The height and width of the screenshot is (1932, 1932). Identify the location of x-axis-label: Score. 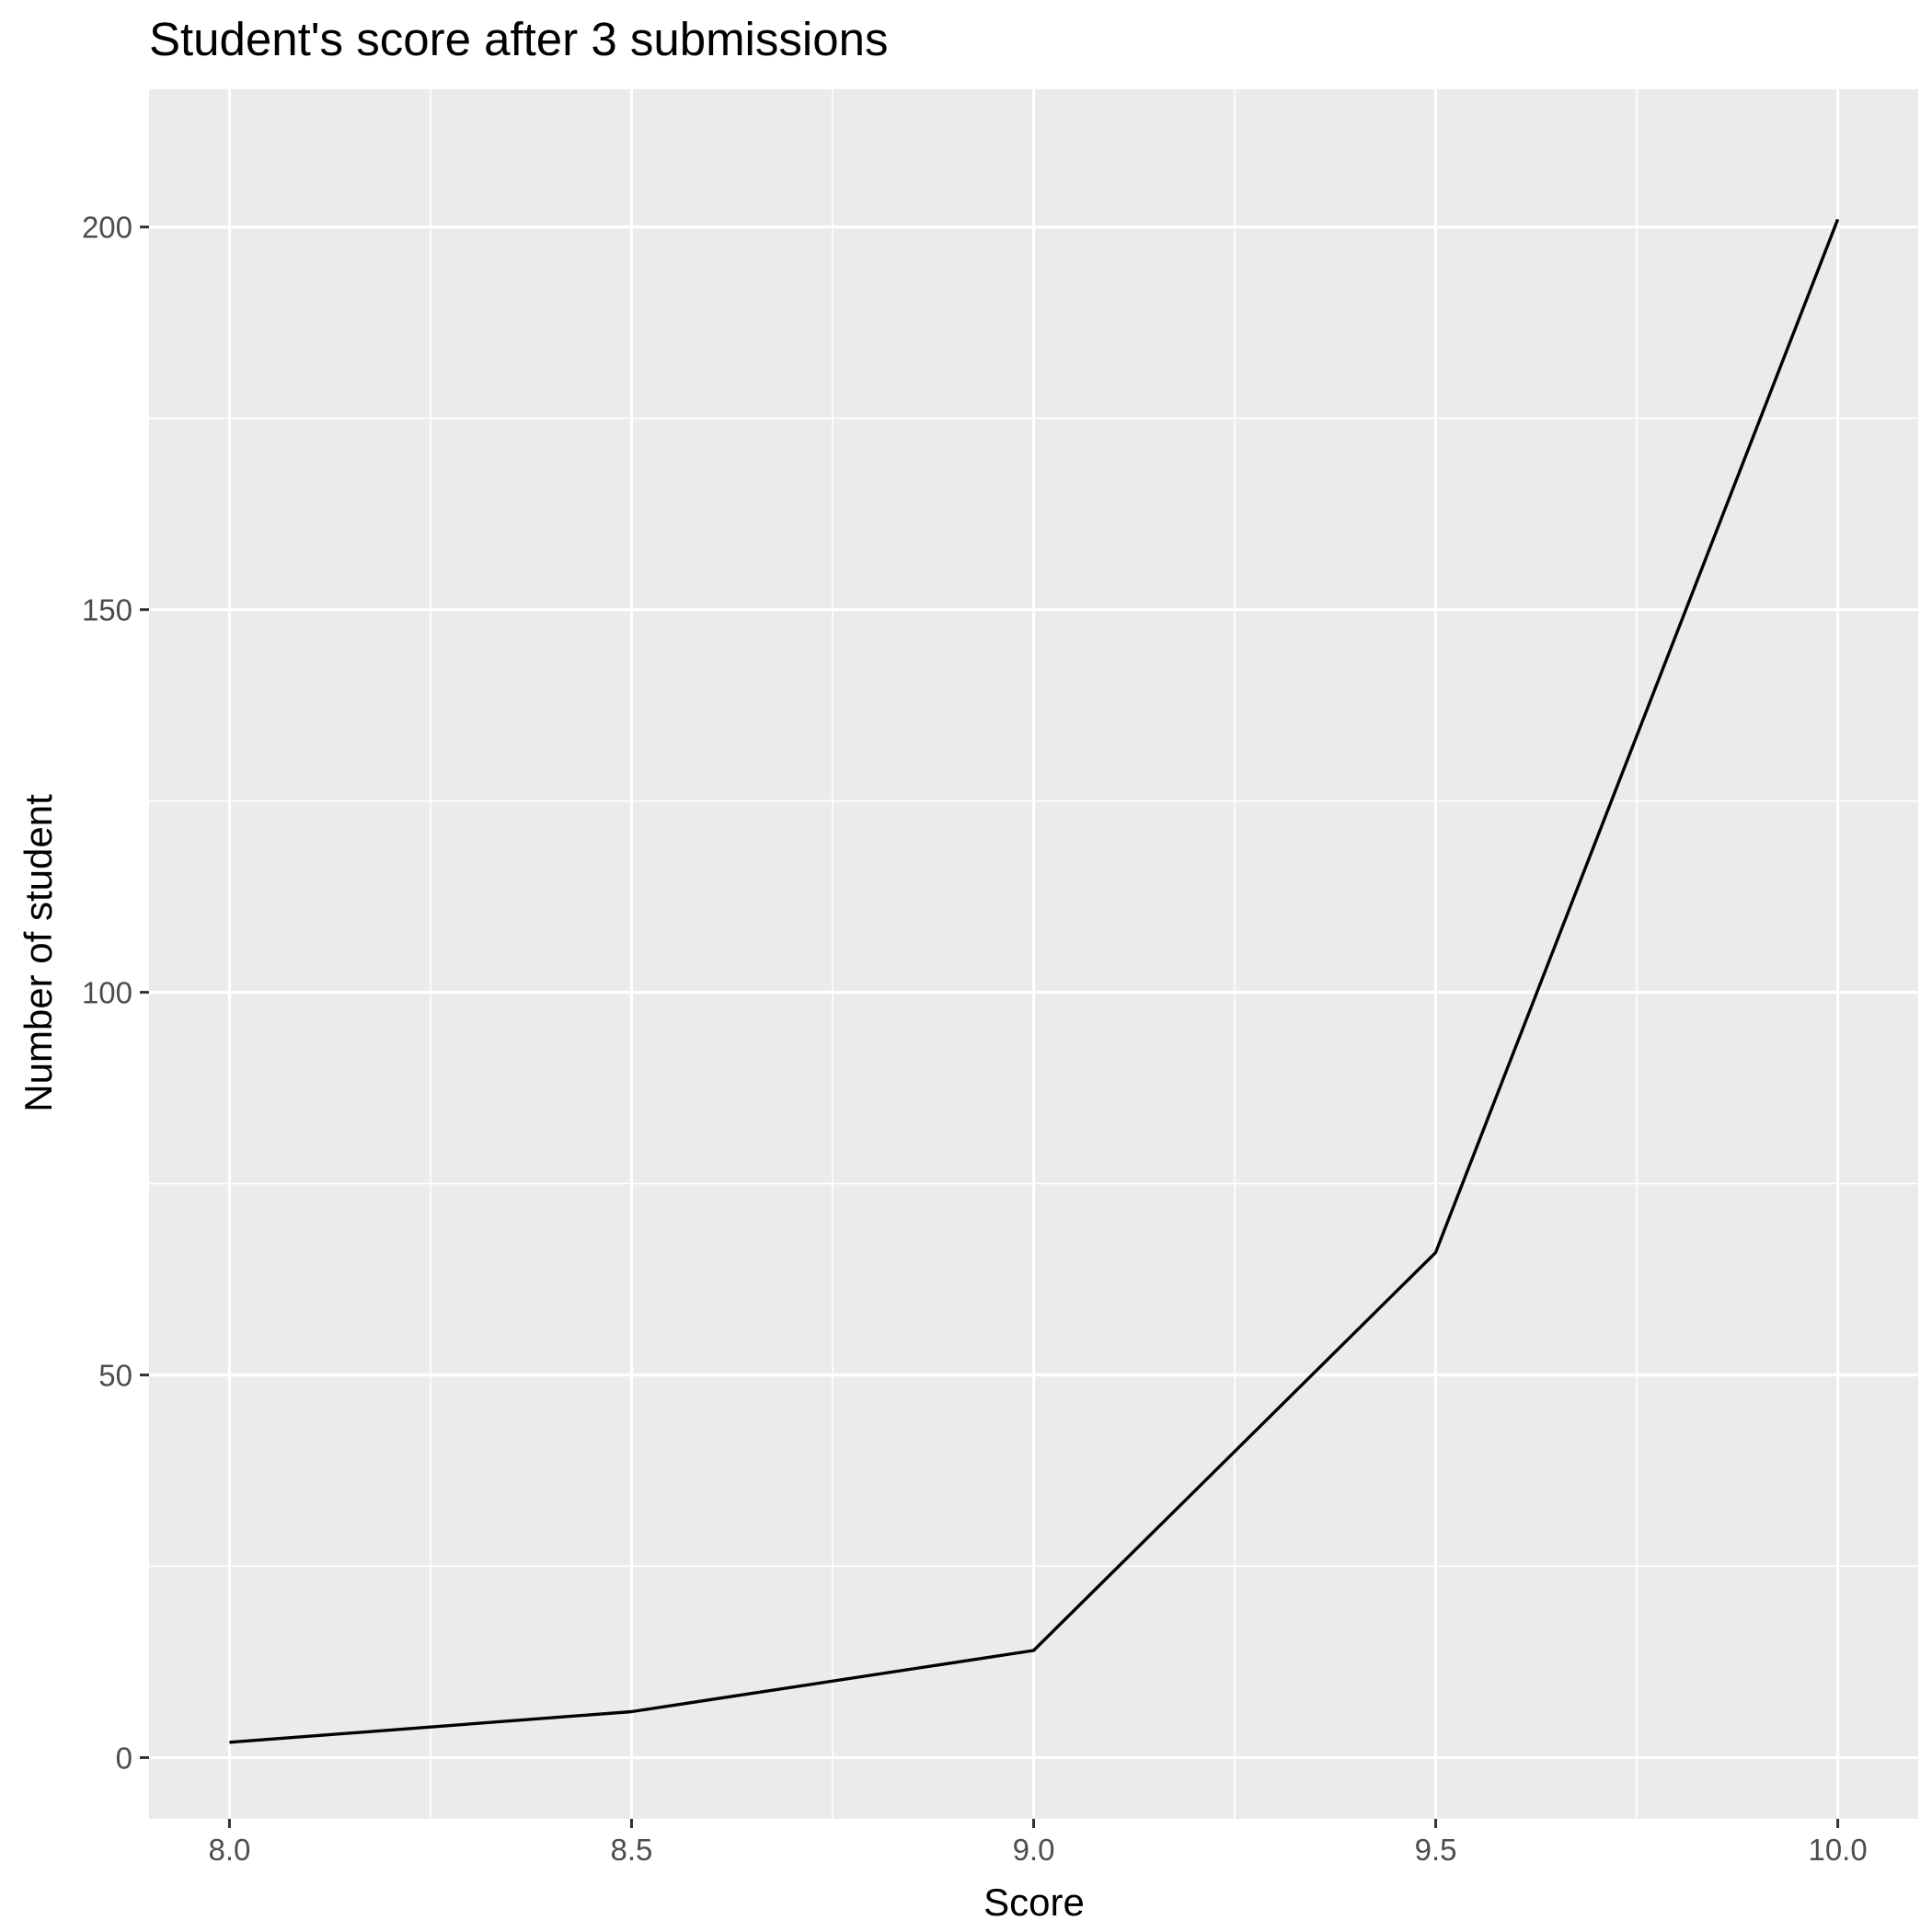
(1034, 1902).